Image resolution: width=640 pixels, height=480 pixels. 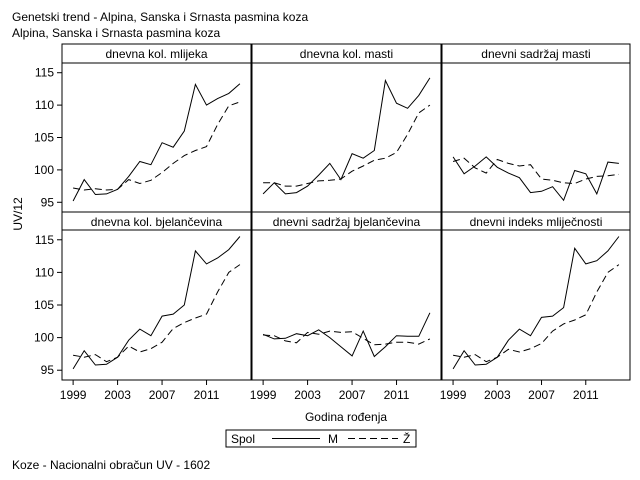 What do you see at coordinates (307, 395) in the screenshot?
I see `panel-5-xtick-label: 2003` at bounding box center [307, 395].